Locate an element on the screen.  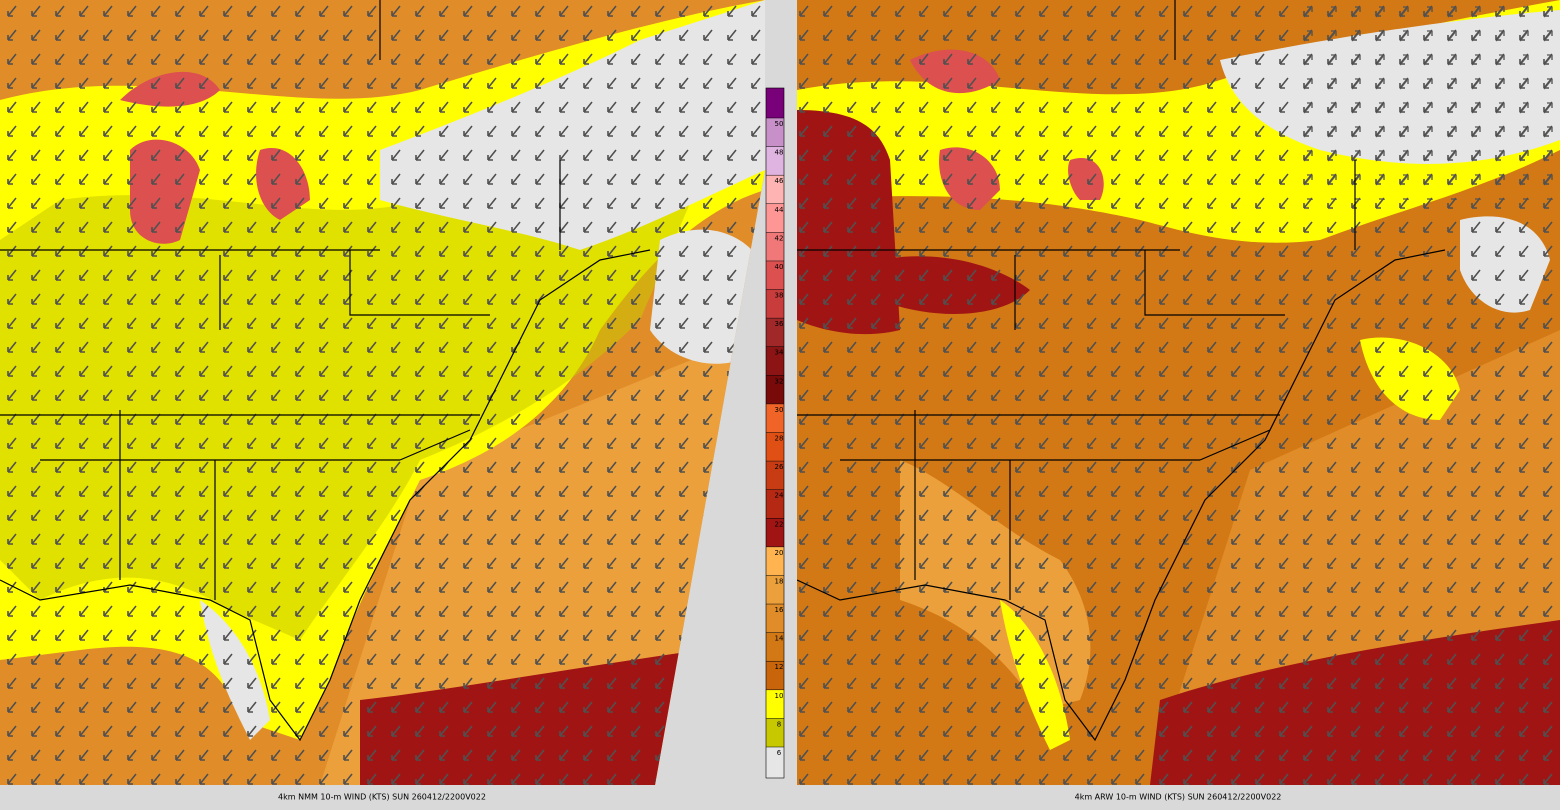
colorbar-label: 20 is located at coordinates (779, 553).